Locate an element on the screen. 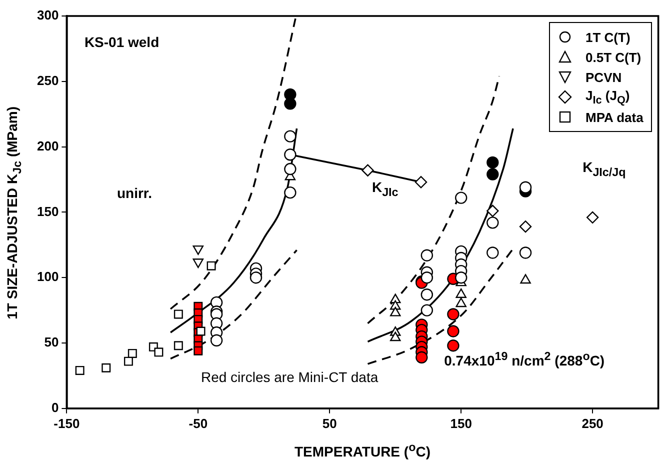 This screenshot has width=665, height=465. x-tick-label: -50 is located at coordinates (198, 423).